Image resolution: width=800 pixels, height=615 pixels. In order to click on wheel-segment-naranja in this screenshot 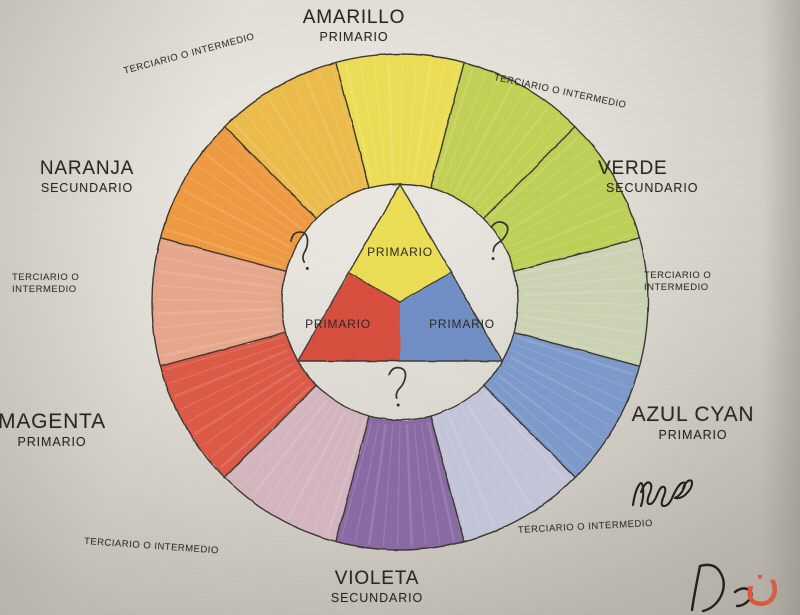, I will do `click(238, 199)`.